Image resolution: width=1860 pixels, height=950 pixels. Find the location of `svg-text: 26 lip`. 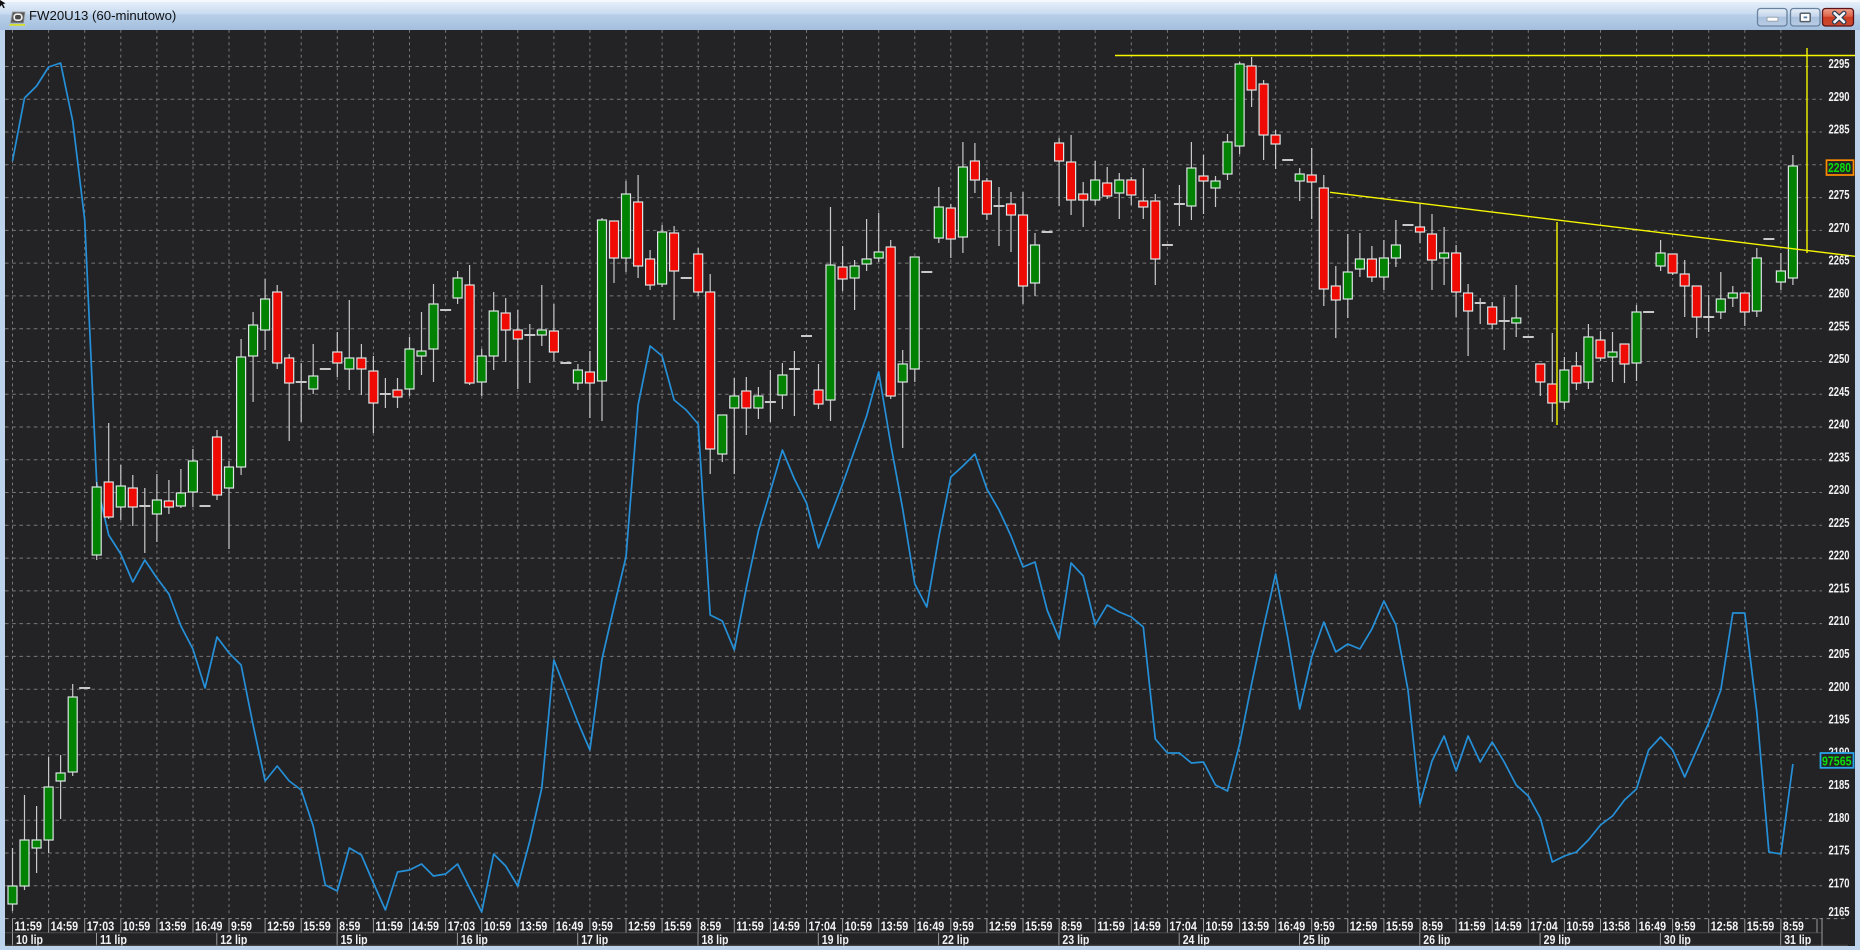

svg-text: 26 lip is located at coordinates (1436, 940).